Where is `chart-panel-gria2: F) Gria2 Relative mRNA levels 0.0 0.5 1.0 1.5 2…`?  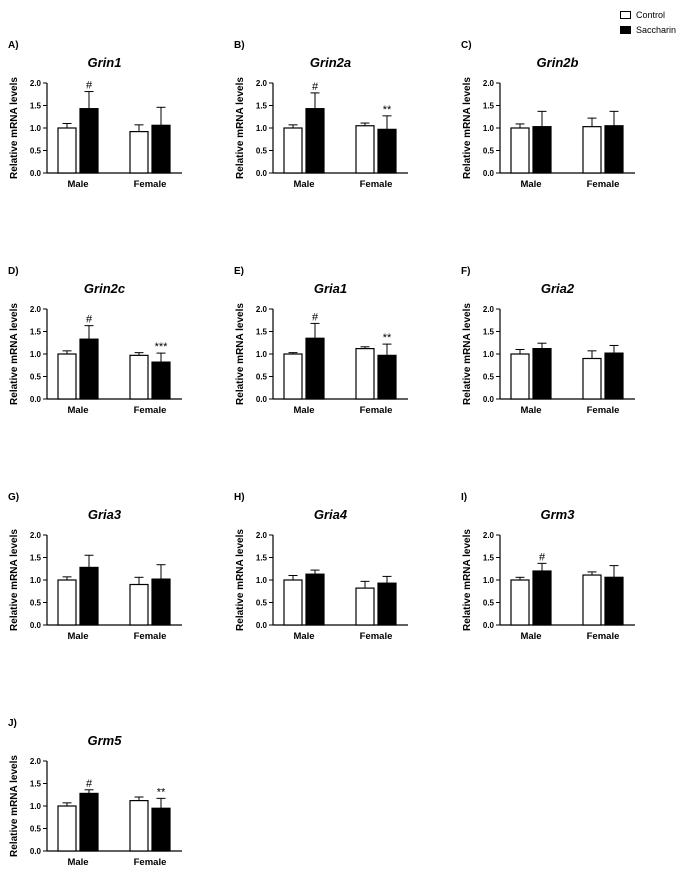
chart-panel-gria2: F) Gria2 Relative mRNA levels 0.0 0.5 1.0 1.5 2… is located at coordinates (548, 341).